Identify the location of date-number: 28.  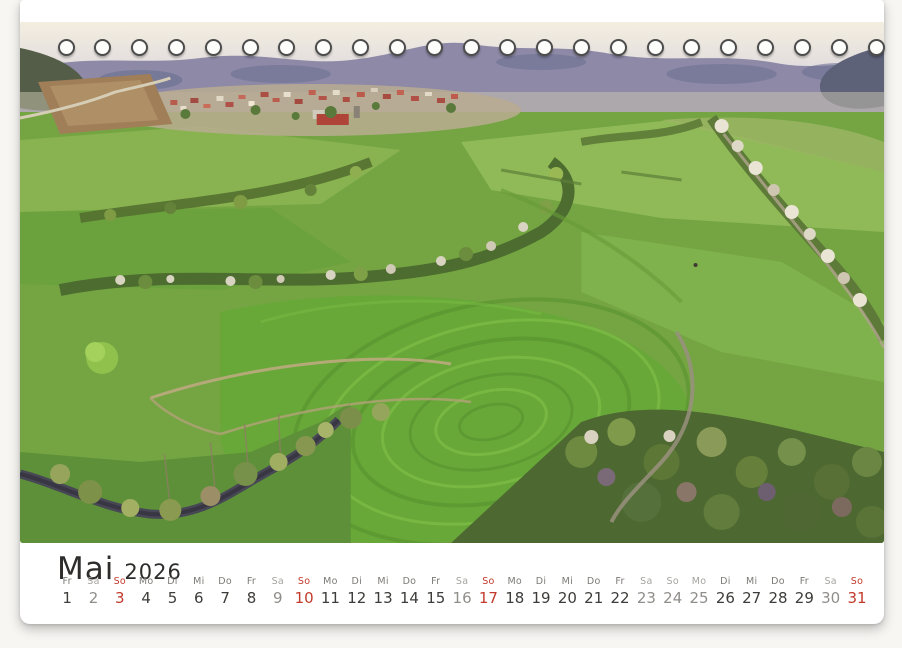
(778, 598).